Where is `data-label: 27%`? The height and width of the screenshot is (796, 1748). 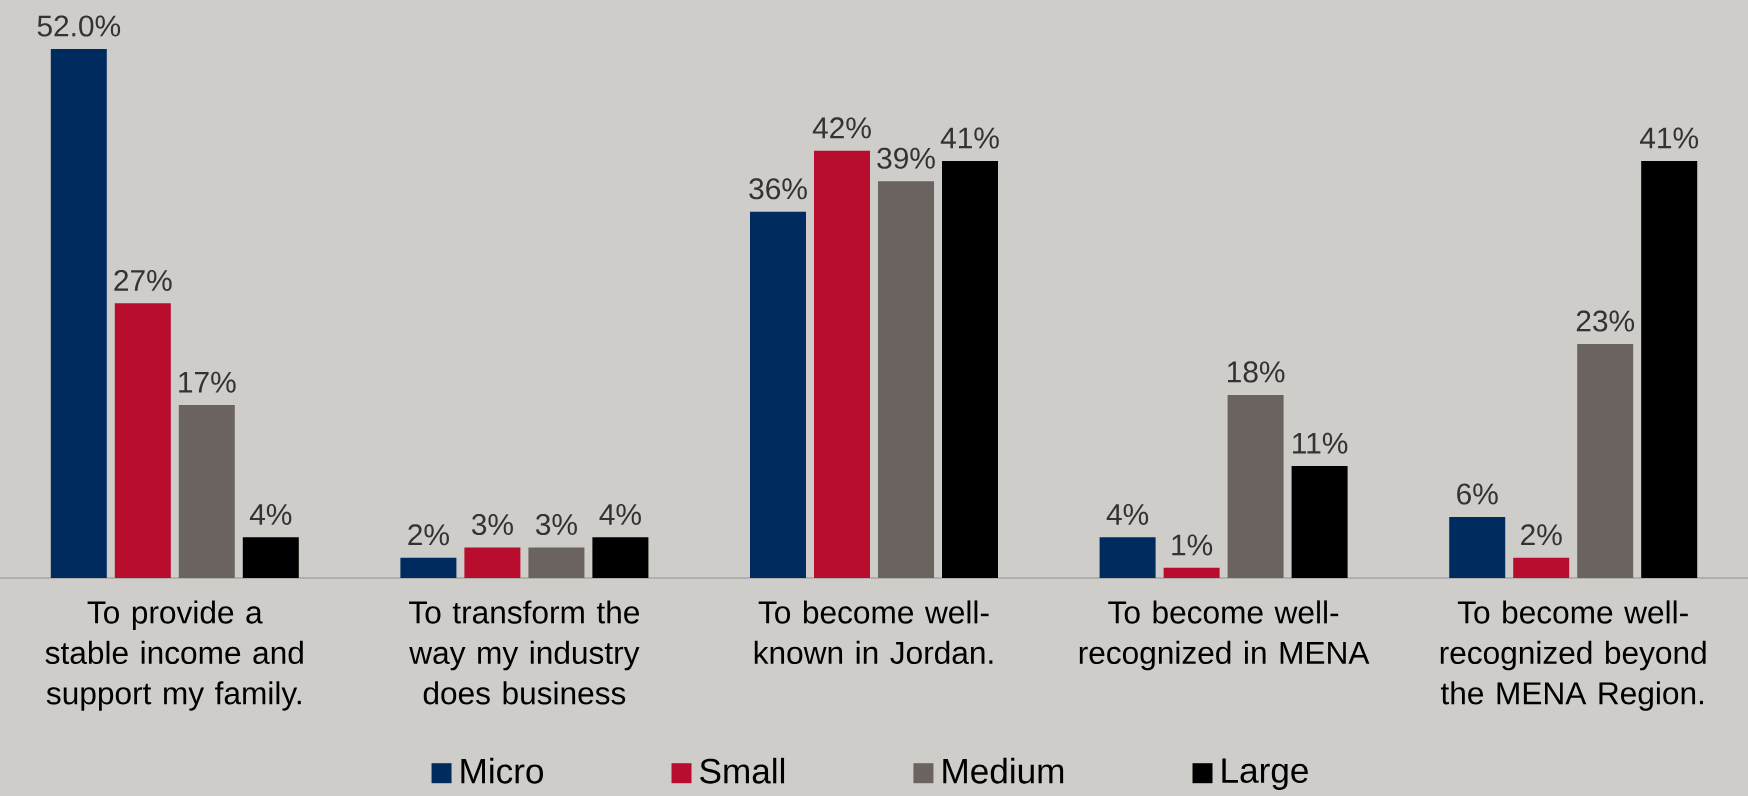 data-label: 27% is located at coordinates (143, 280).